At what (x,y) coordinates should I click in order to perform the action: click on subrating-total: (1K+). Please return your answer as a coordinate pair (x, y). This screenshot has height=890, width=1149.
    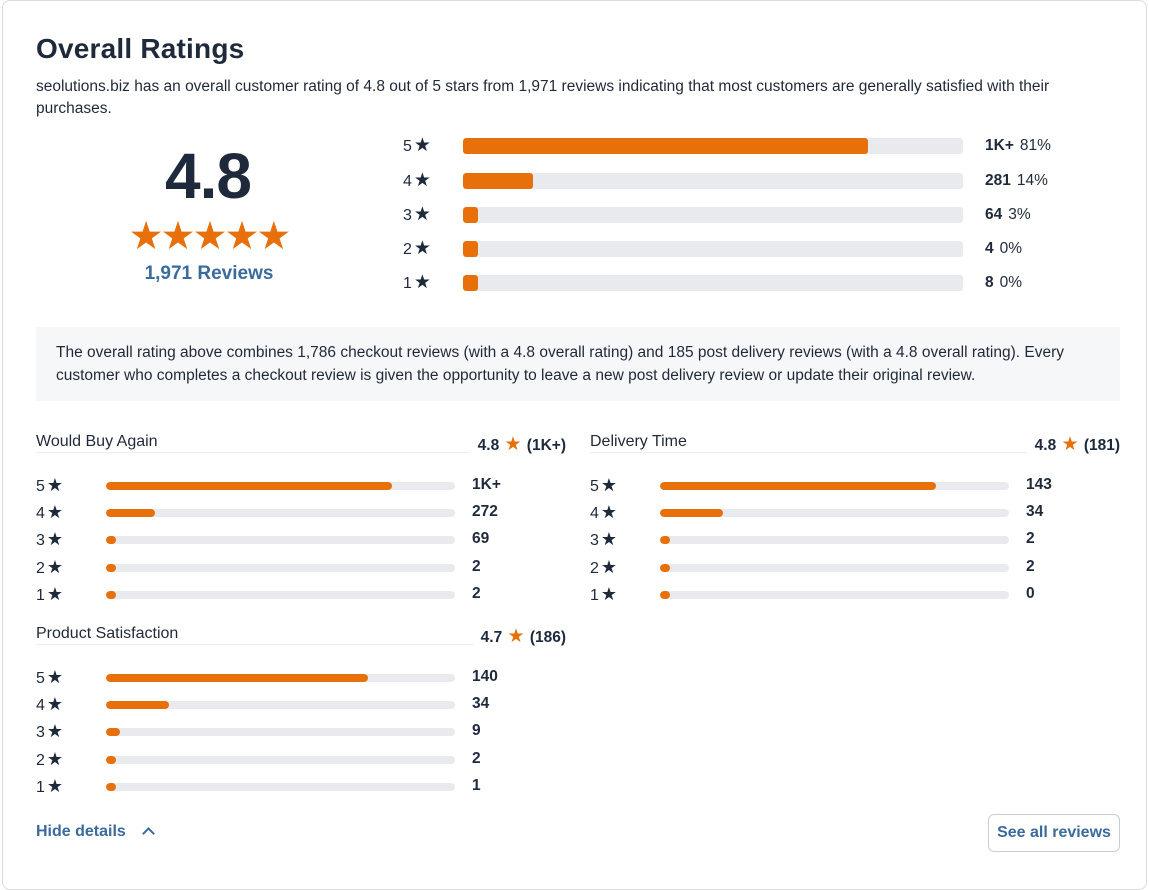
    Looking at the image, I should click on (546, 445).